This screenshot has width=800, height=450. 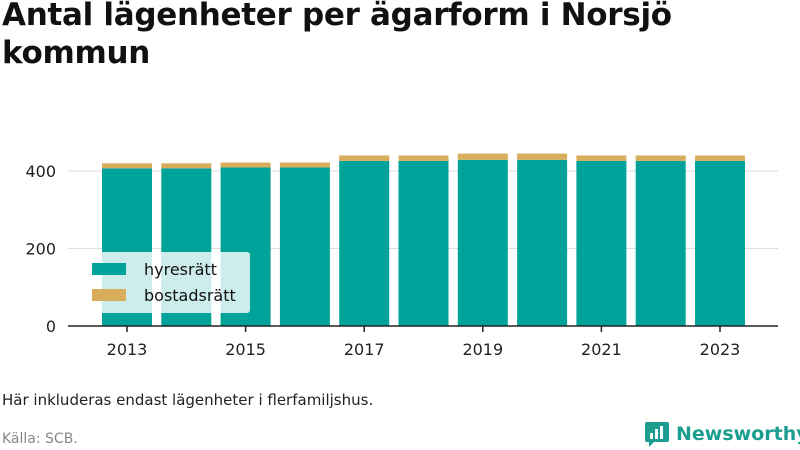 What do you see at coordinates (364, 243) in the screenshot?
I see `bar-hyresratt-2017` at bounding box center [364, 243].